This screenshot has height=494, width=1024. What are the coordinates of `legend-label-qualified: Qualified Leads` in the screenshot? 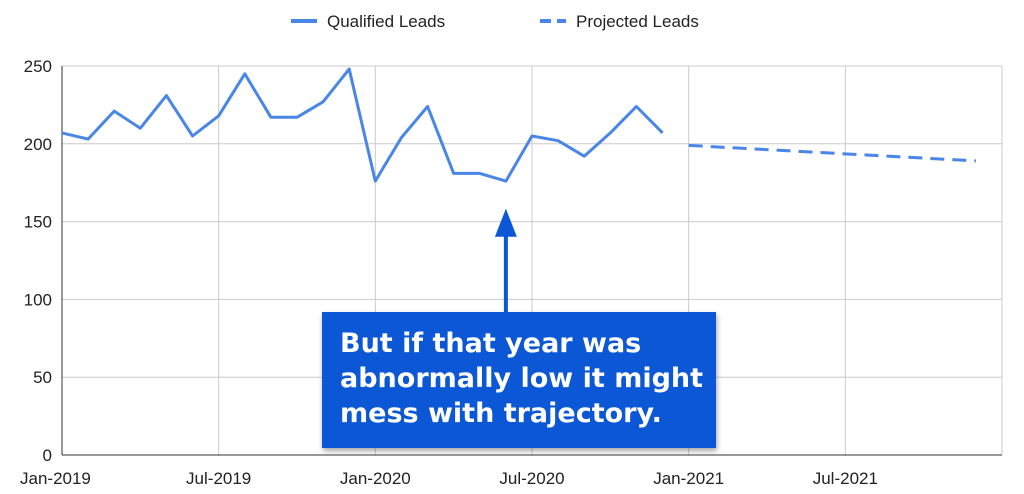 It's located at (386, 21).